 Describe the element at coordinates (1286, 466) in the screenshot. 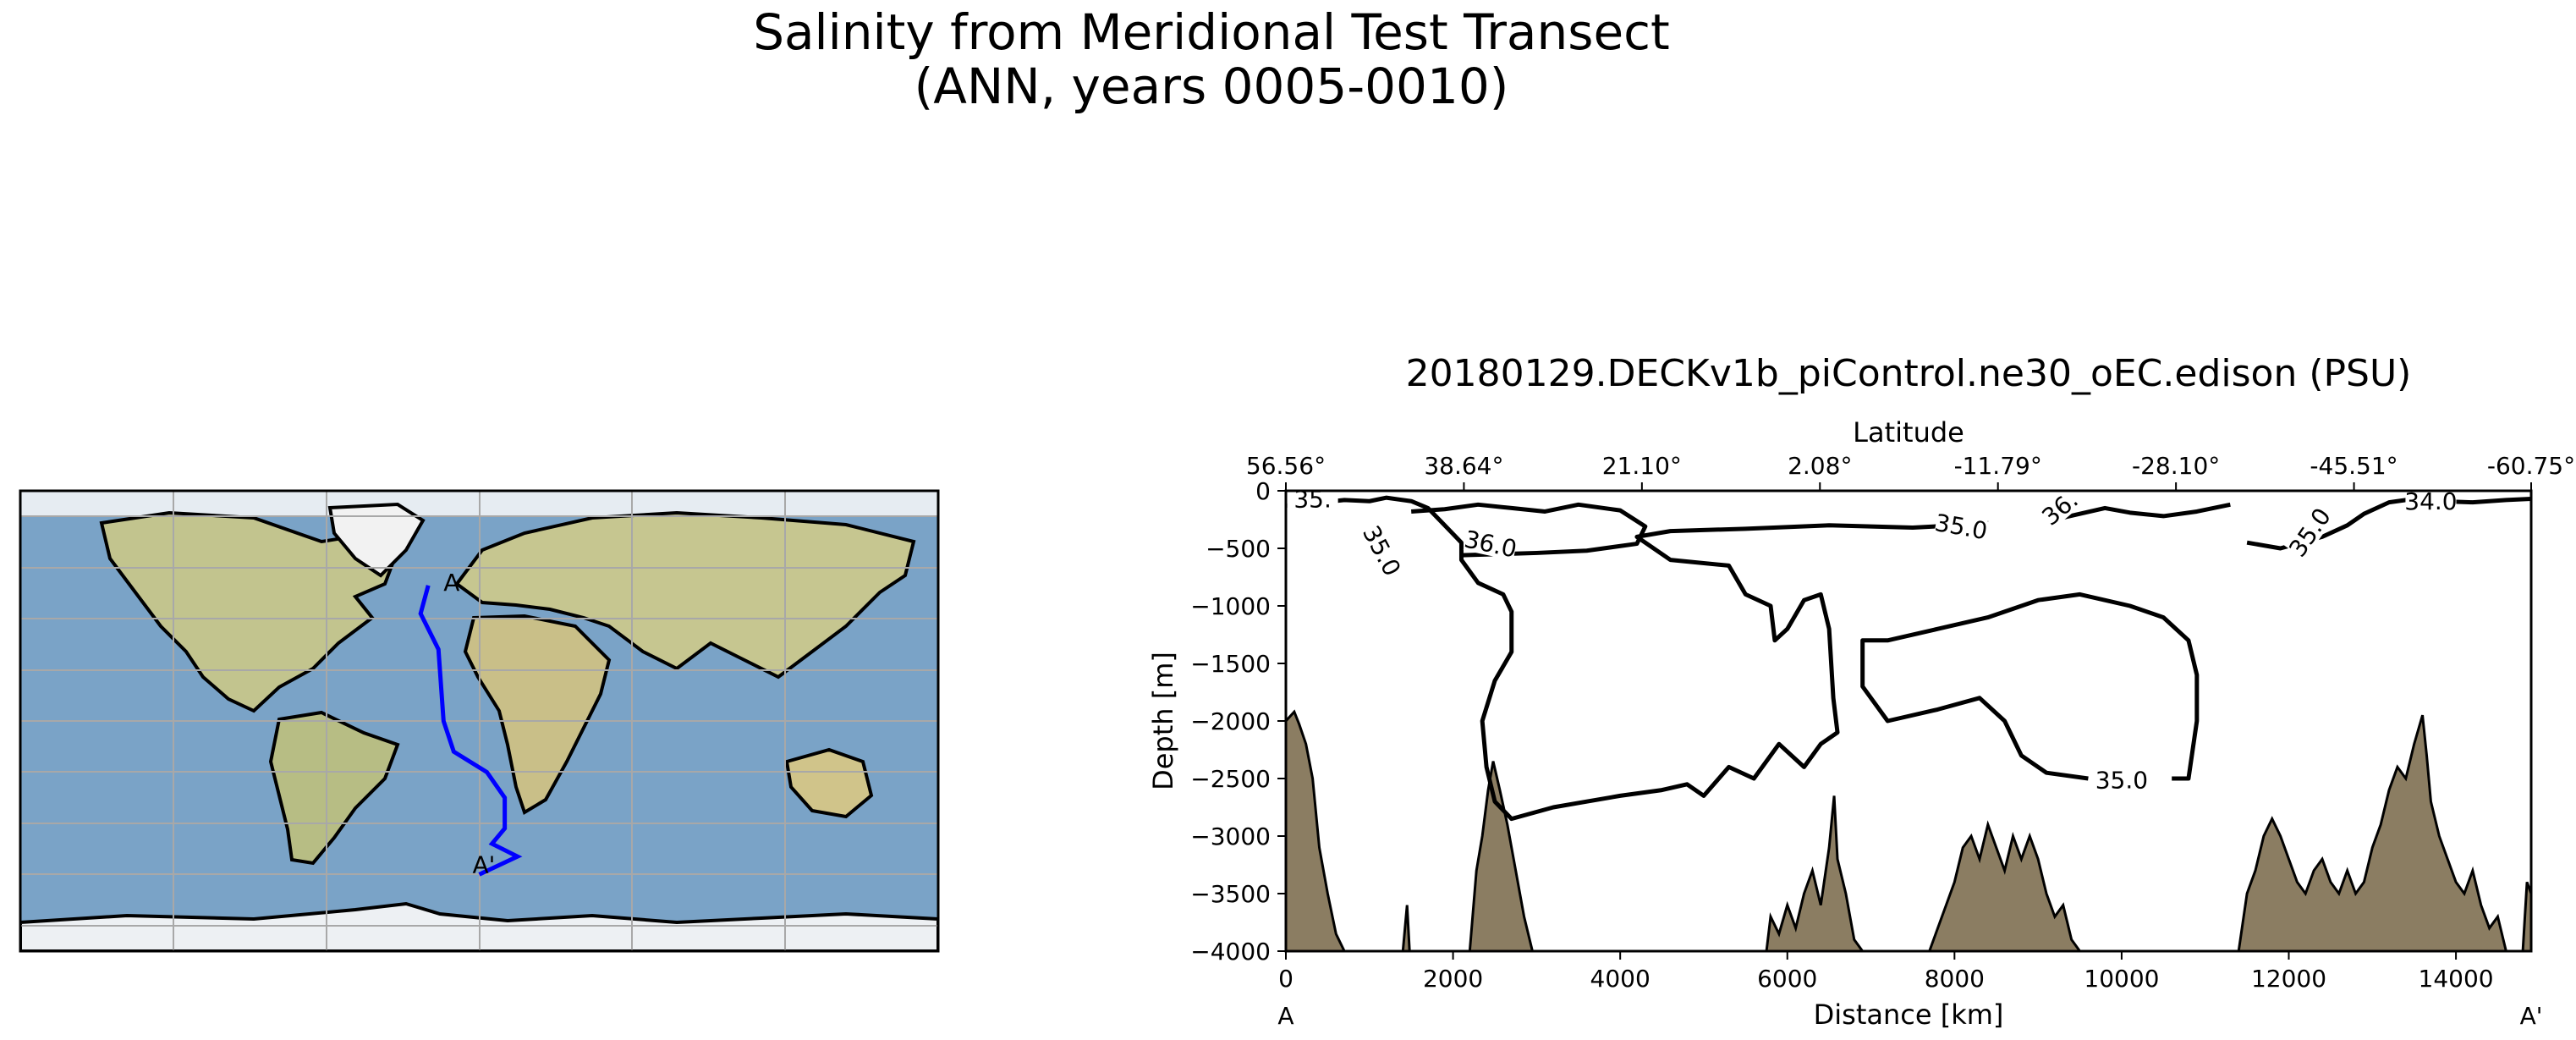

I see `top-tick-label: 56.56°` at that location.